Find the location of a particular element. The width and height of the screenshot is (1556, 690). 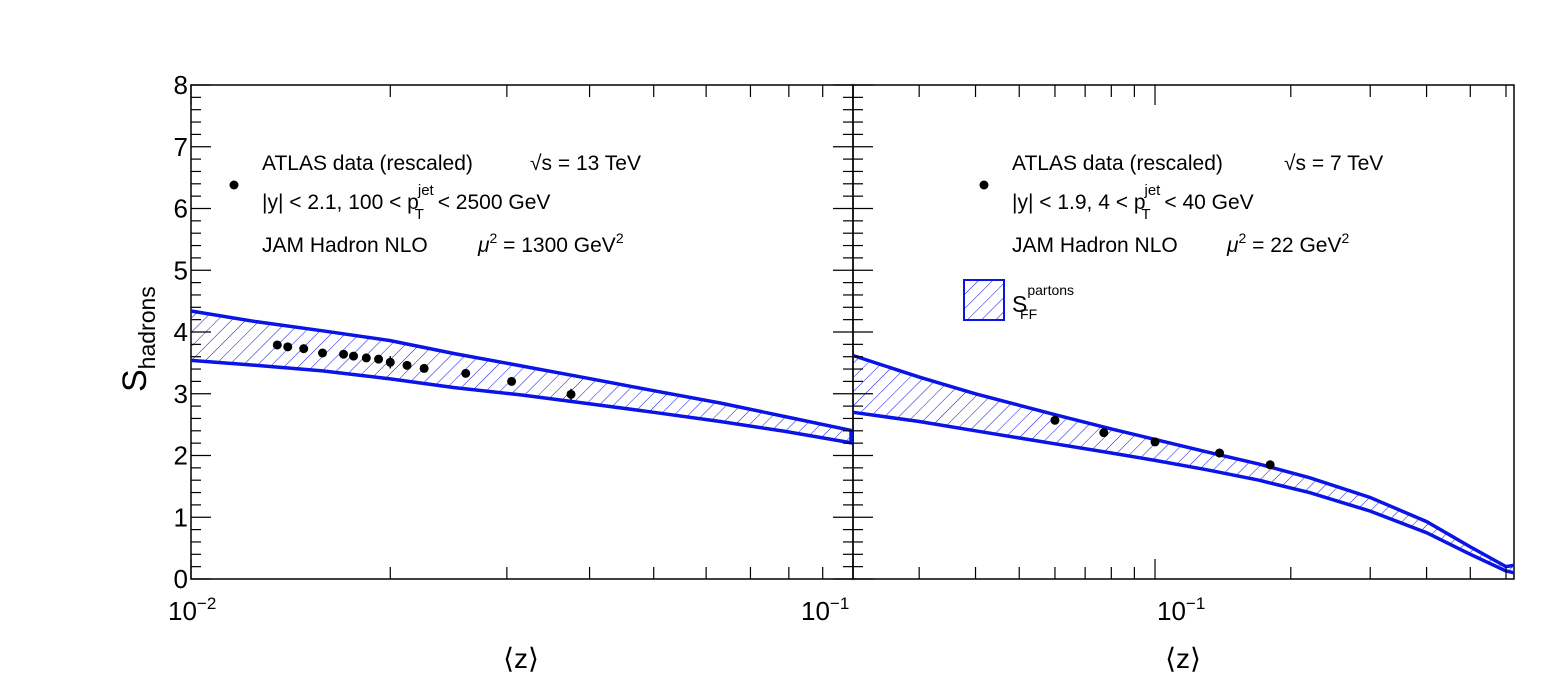

left-band-fill is located at coordinates (522, 377).